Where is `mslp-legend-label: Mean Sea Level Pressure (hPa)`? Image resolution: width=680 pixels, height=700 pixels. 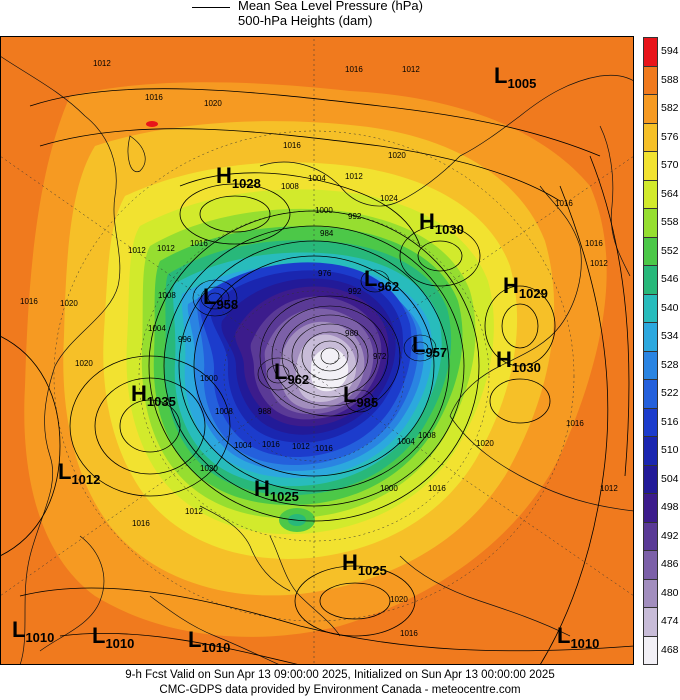
mslp-legend-label: Mean Sea Level Pressure (hPa) is located at coordinates (330, 6).